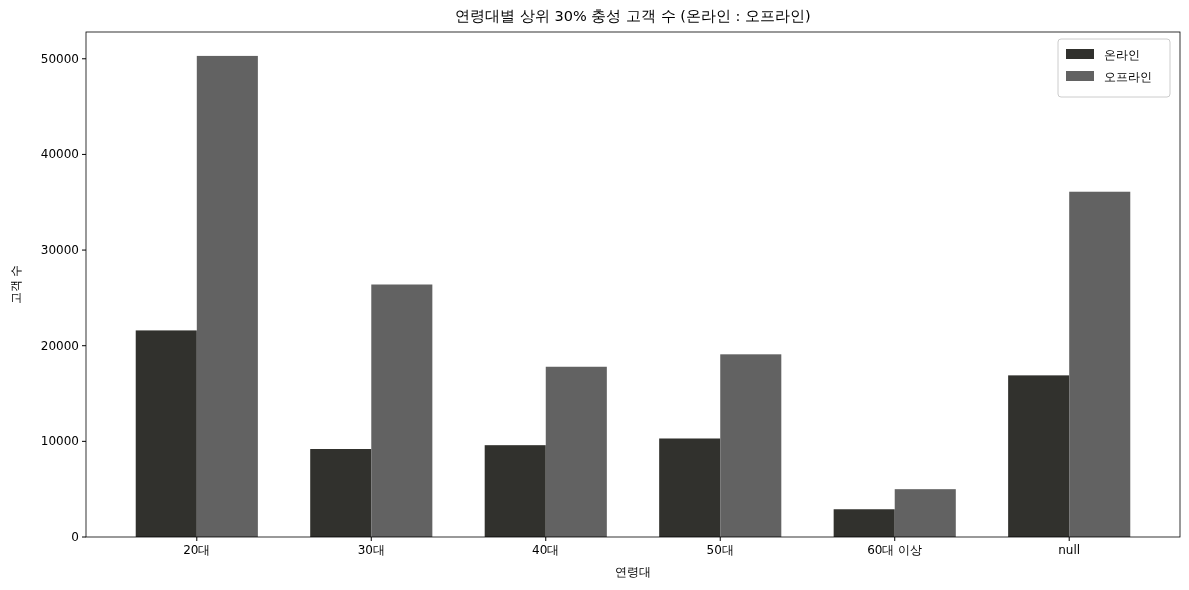 The width and height of the screenshot is (1189, 590). Describe the element at coordinates (16, 284) in the screenshot. I see `y-axis-title: 고객 수` at that location.